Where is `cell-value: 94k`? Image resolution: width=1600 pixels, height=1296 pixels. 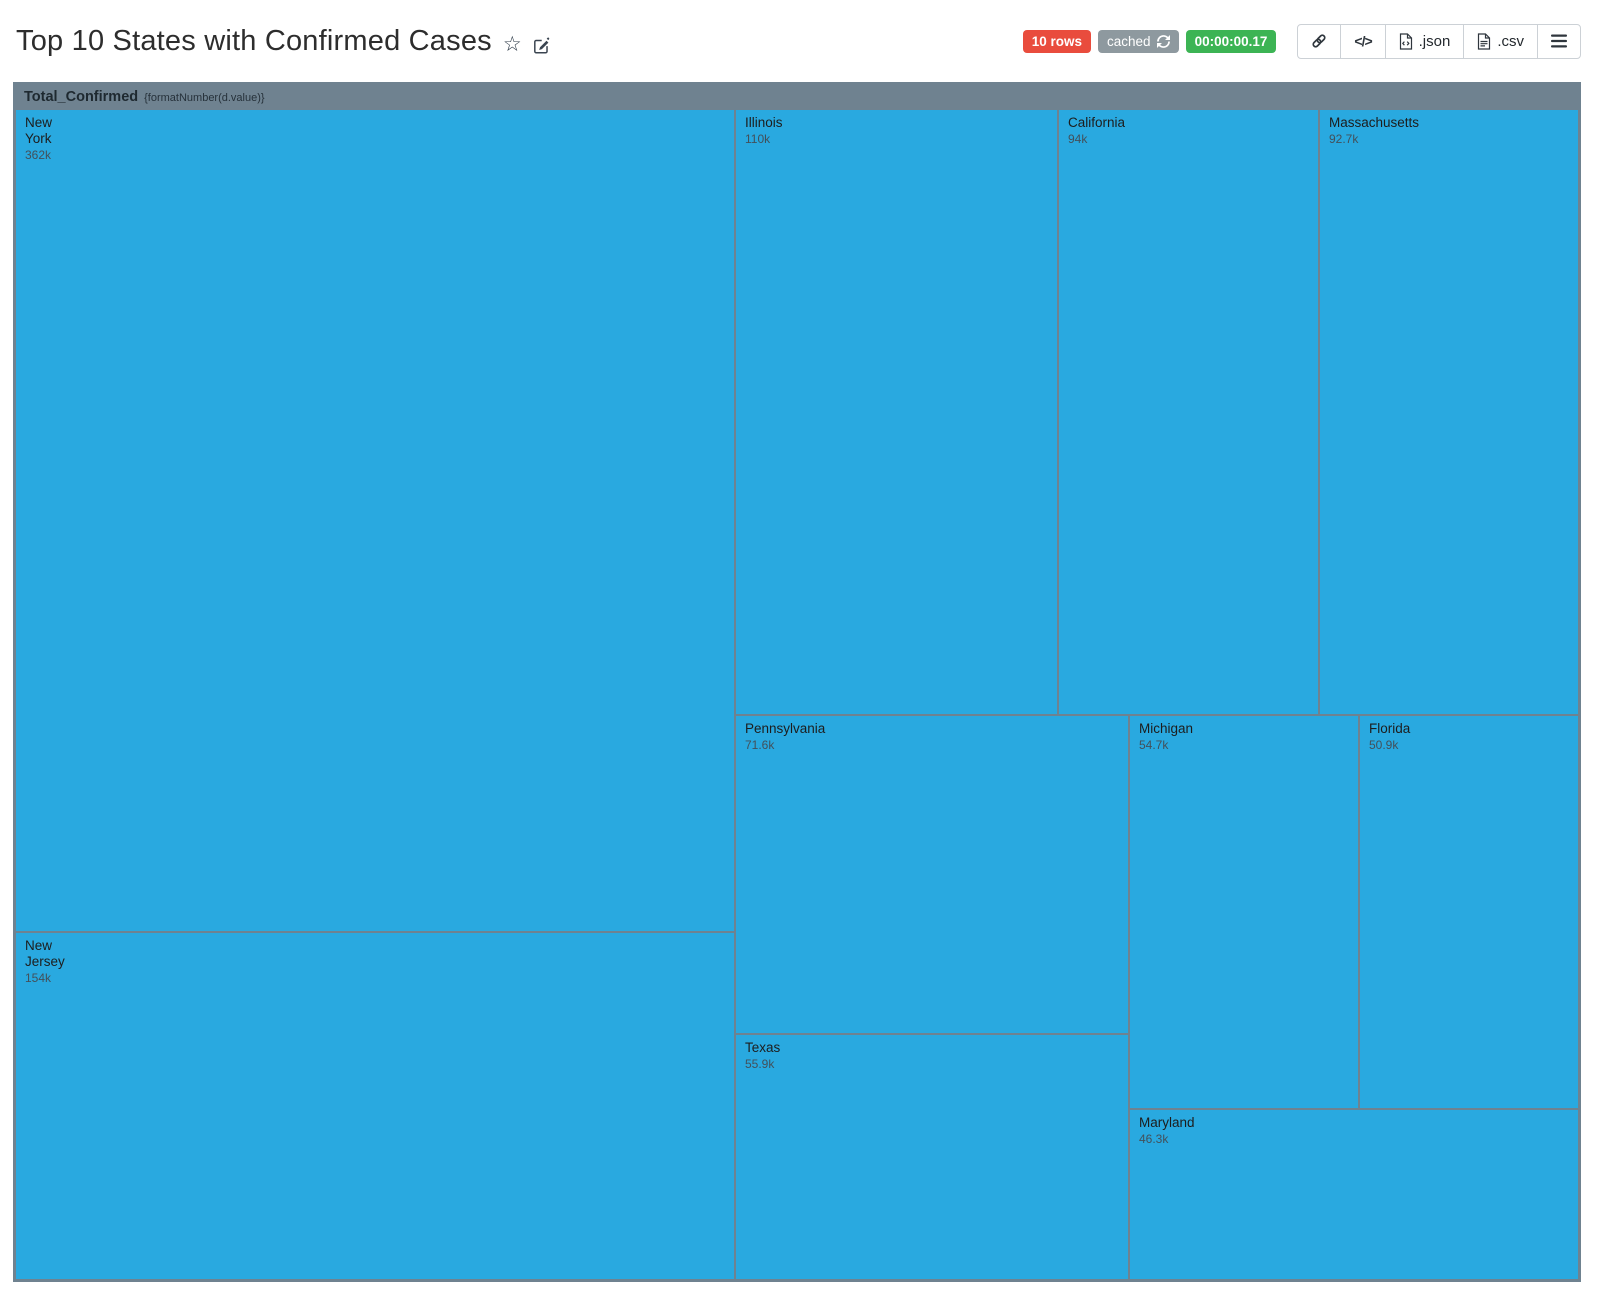
cell-value: 94k is located at coordinates (1078, 138).